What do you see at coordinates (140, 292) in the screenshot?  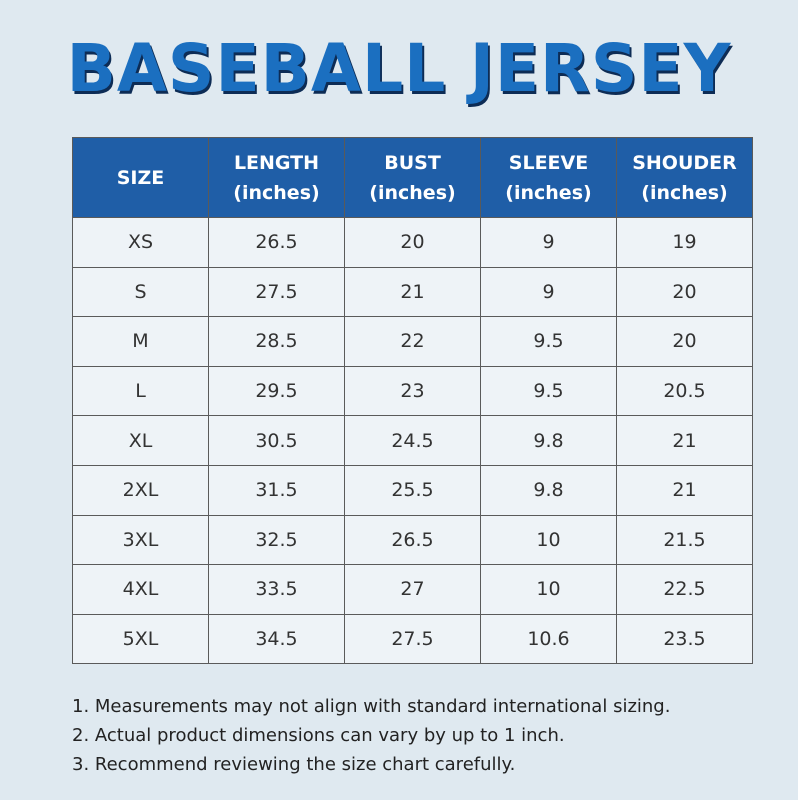 I see `size-cell: S` at bounding box center [140, 292].